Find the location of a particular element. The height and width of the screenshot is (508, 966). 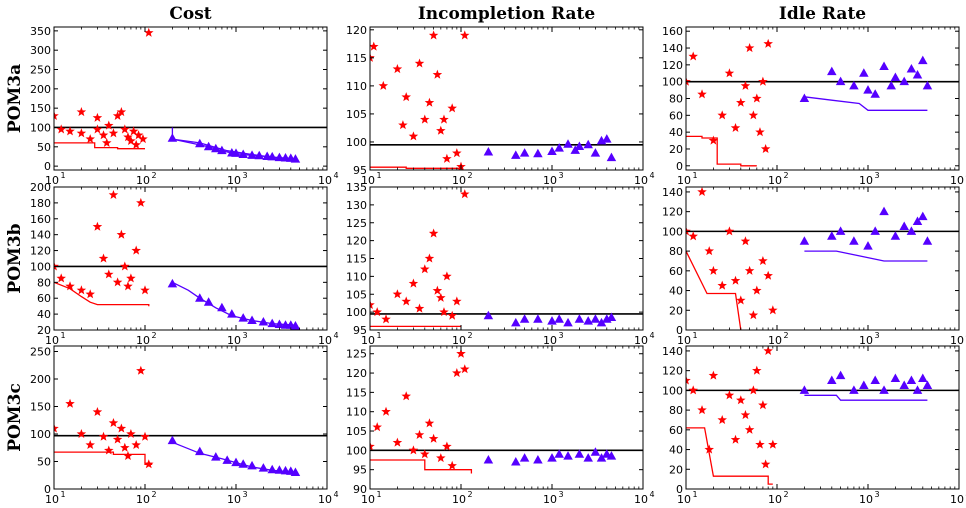

y-tick-label: 80 is located at coordinates (44, 282).